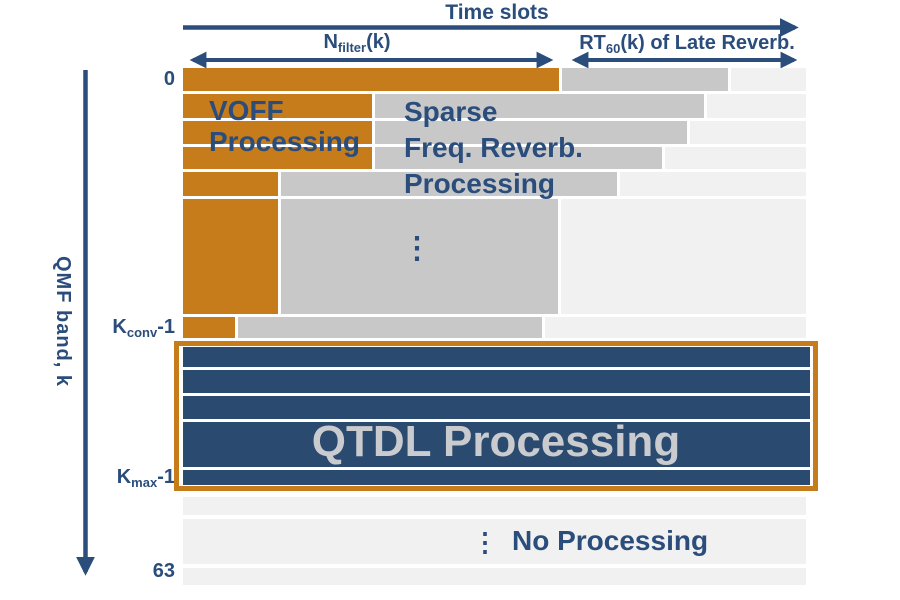  I want to click on rt60-sub: 60, so click(613, 48).